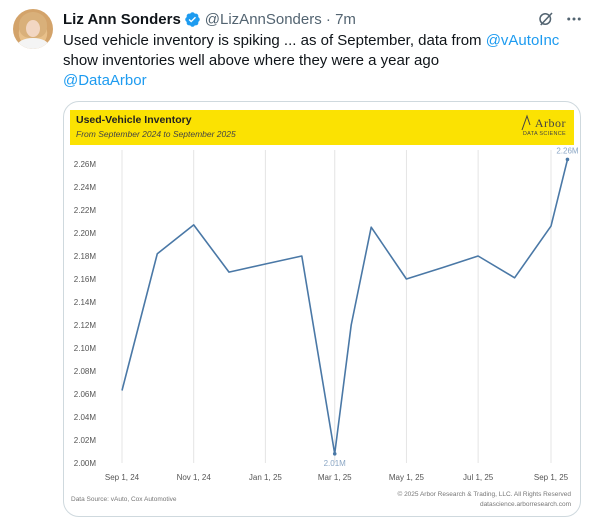 The image size is (598, 521). I want to click on copyright-line2: datascience.arborresearch.com, so click(525, 504).